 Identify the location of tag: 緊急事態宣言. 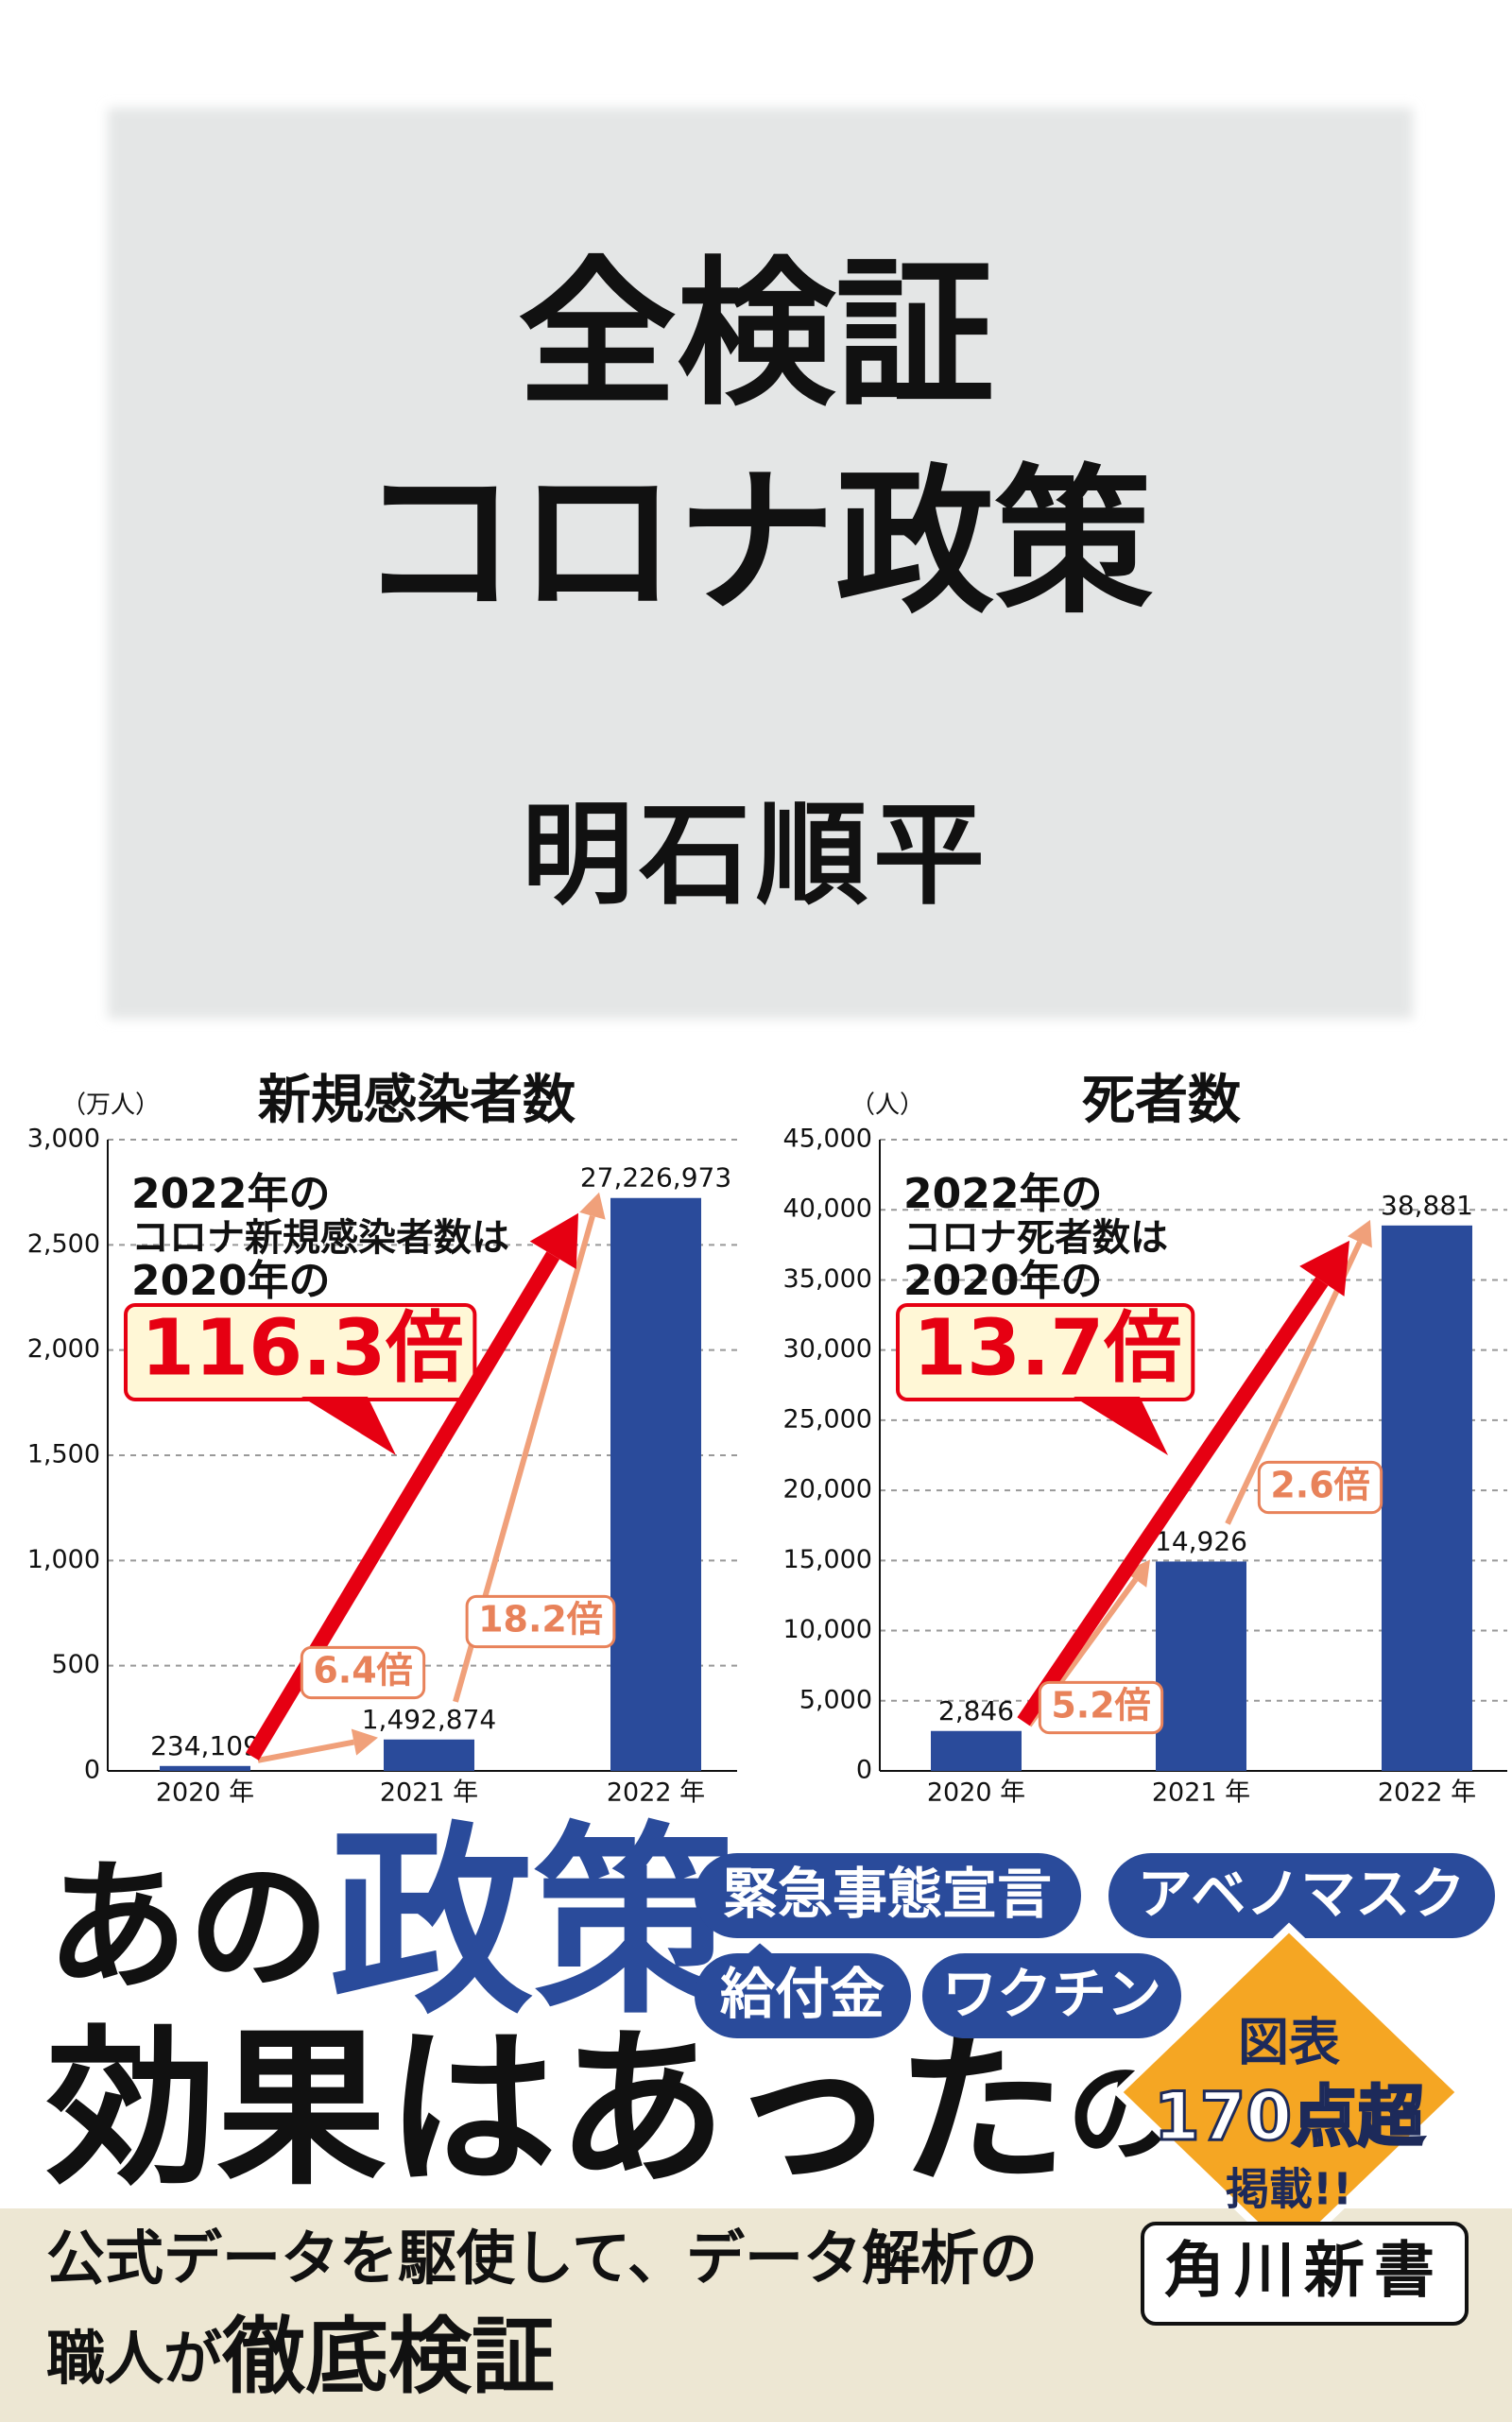
(887, 1894).